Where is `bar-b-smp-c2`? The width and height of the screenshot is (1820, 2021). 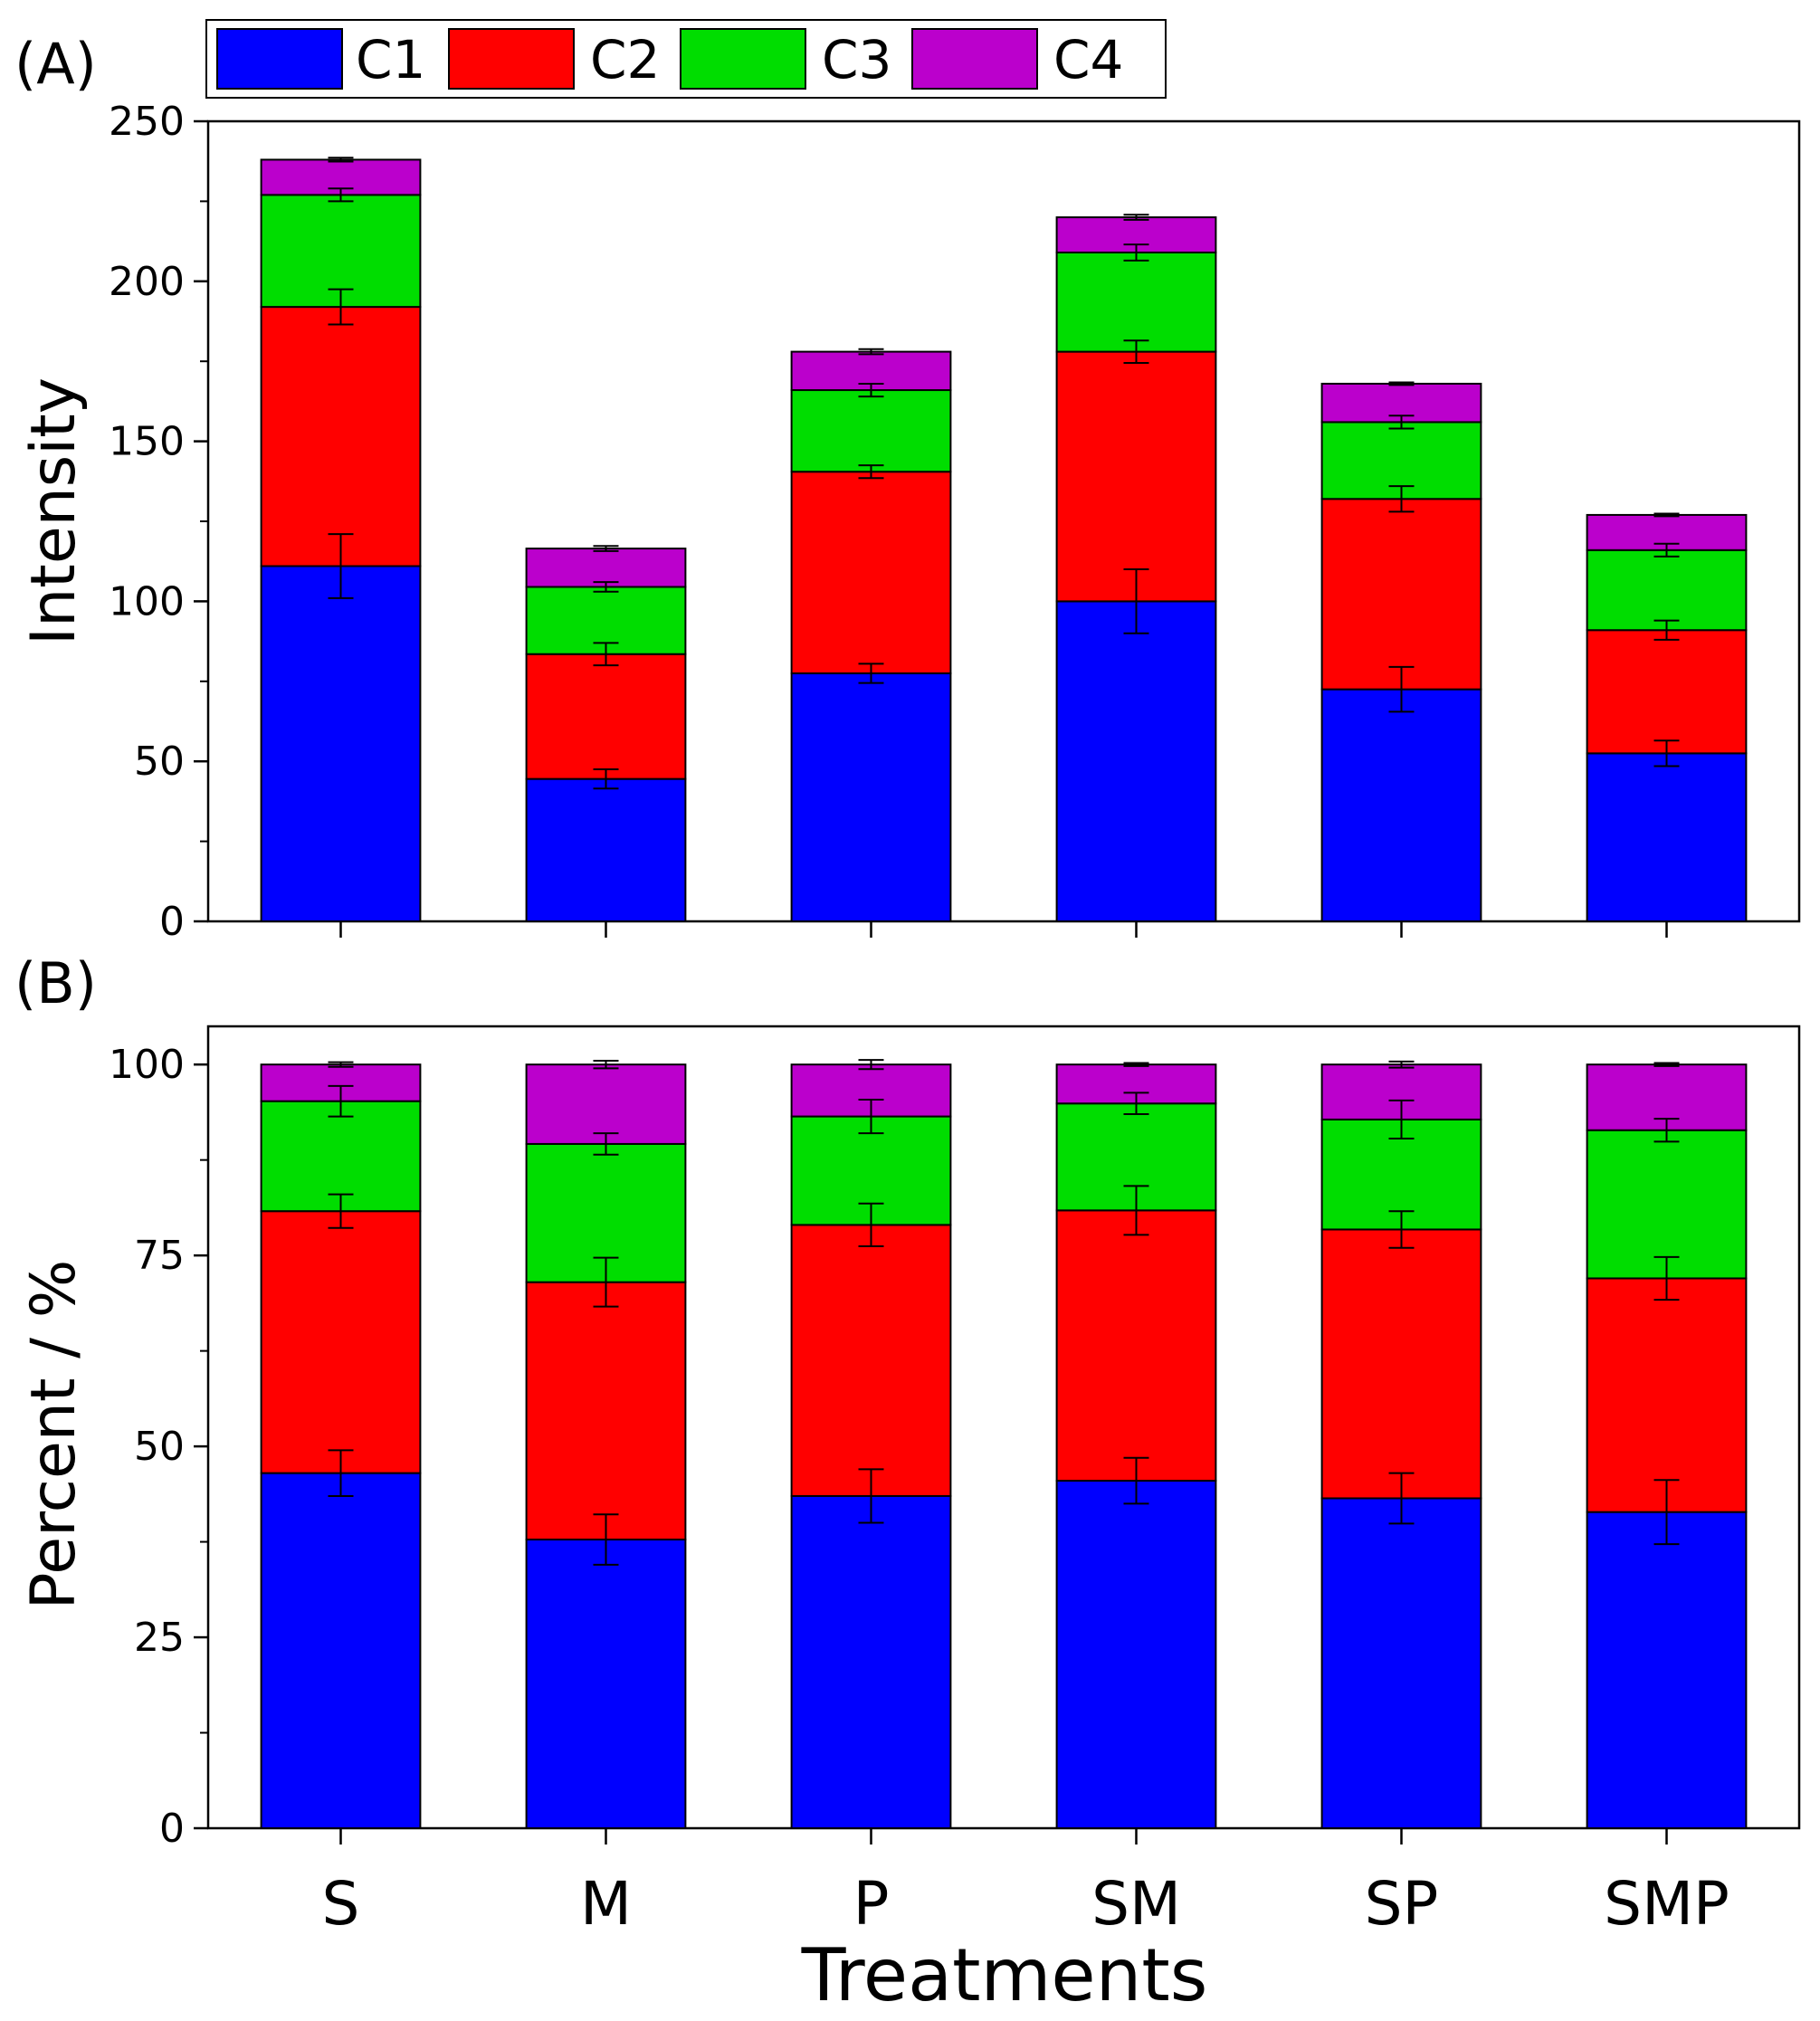
bar-b-smp-c2 is located at coordinates (1667, 1395).